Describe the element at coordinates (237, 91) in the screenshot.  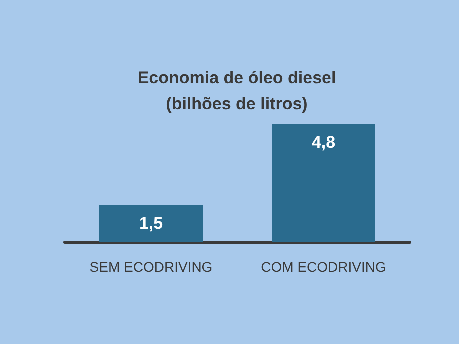
I see `chart-title: Economia de óleo diesel (bilhões de litros)` at that location.